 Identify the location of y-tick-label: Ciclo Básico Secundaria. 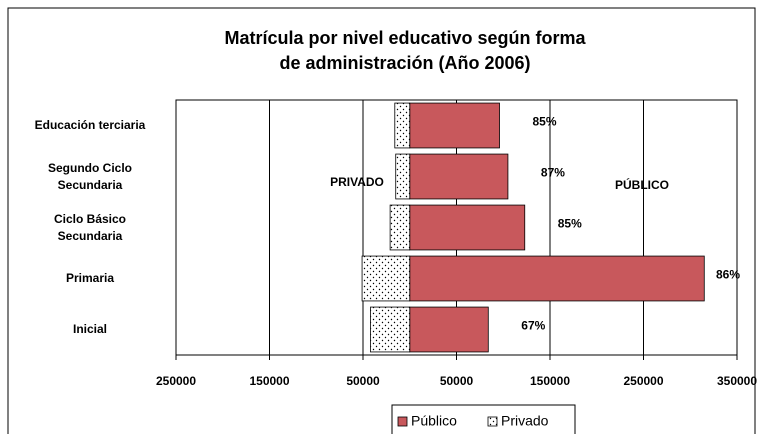
(90, 227).